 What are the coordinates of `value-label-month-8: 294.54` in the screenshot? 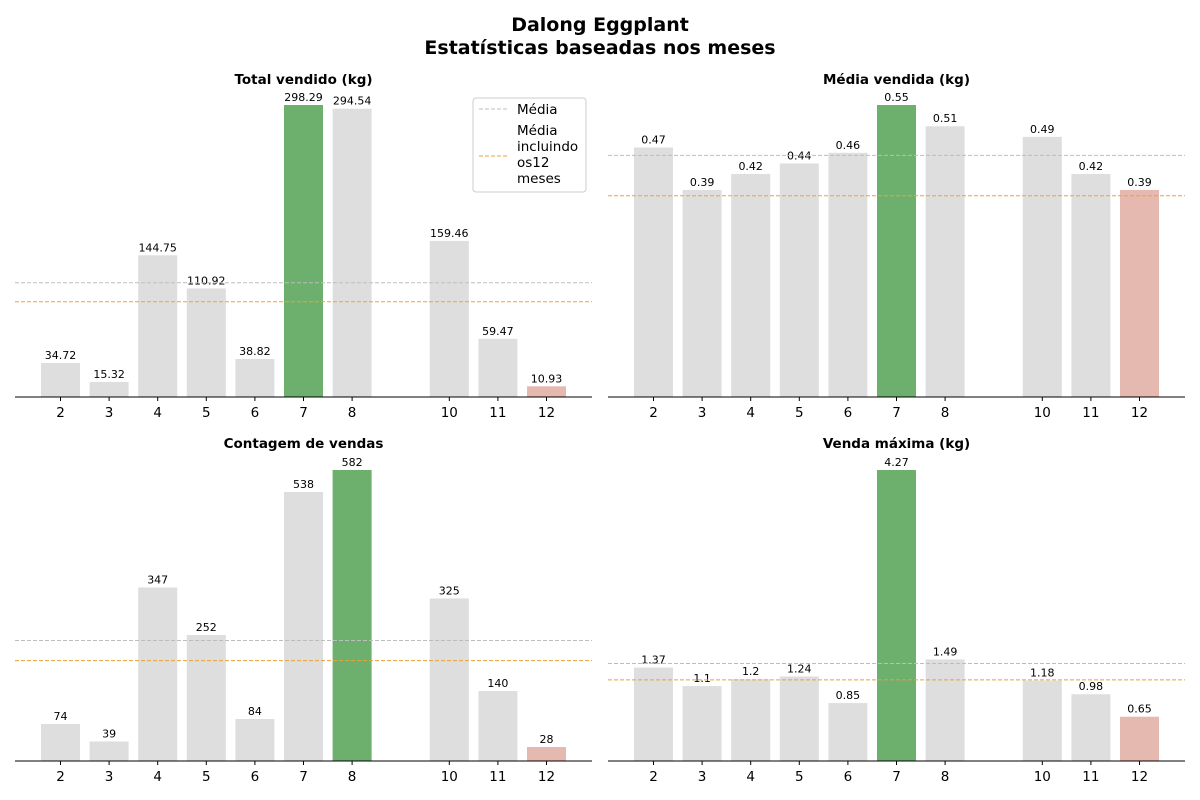 It's located at (352, 101).